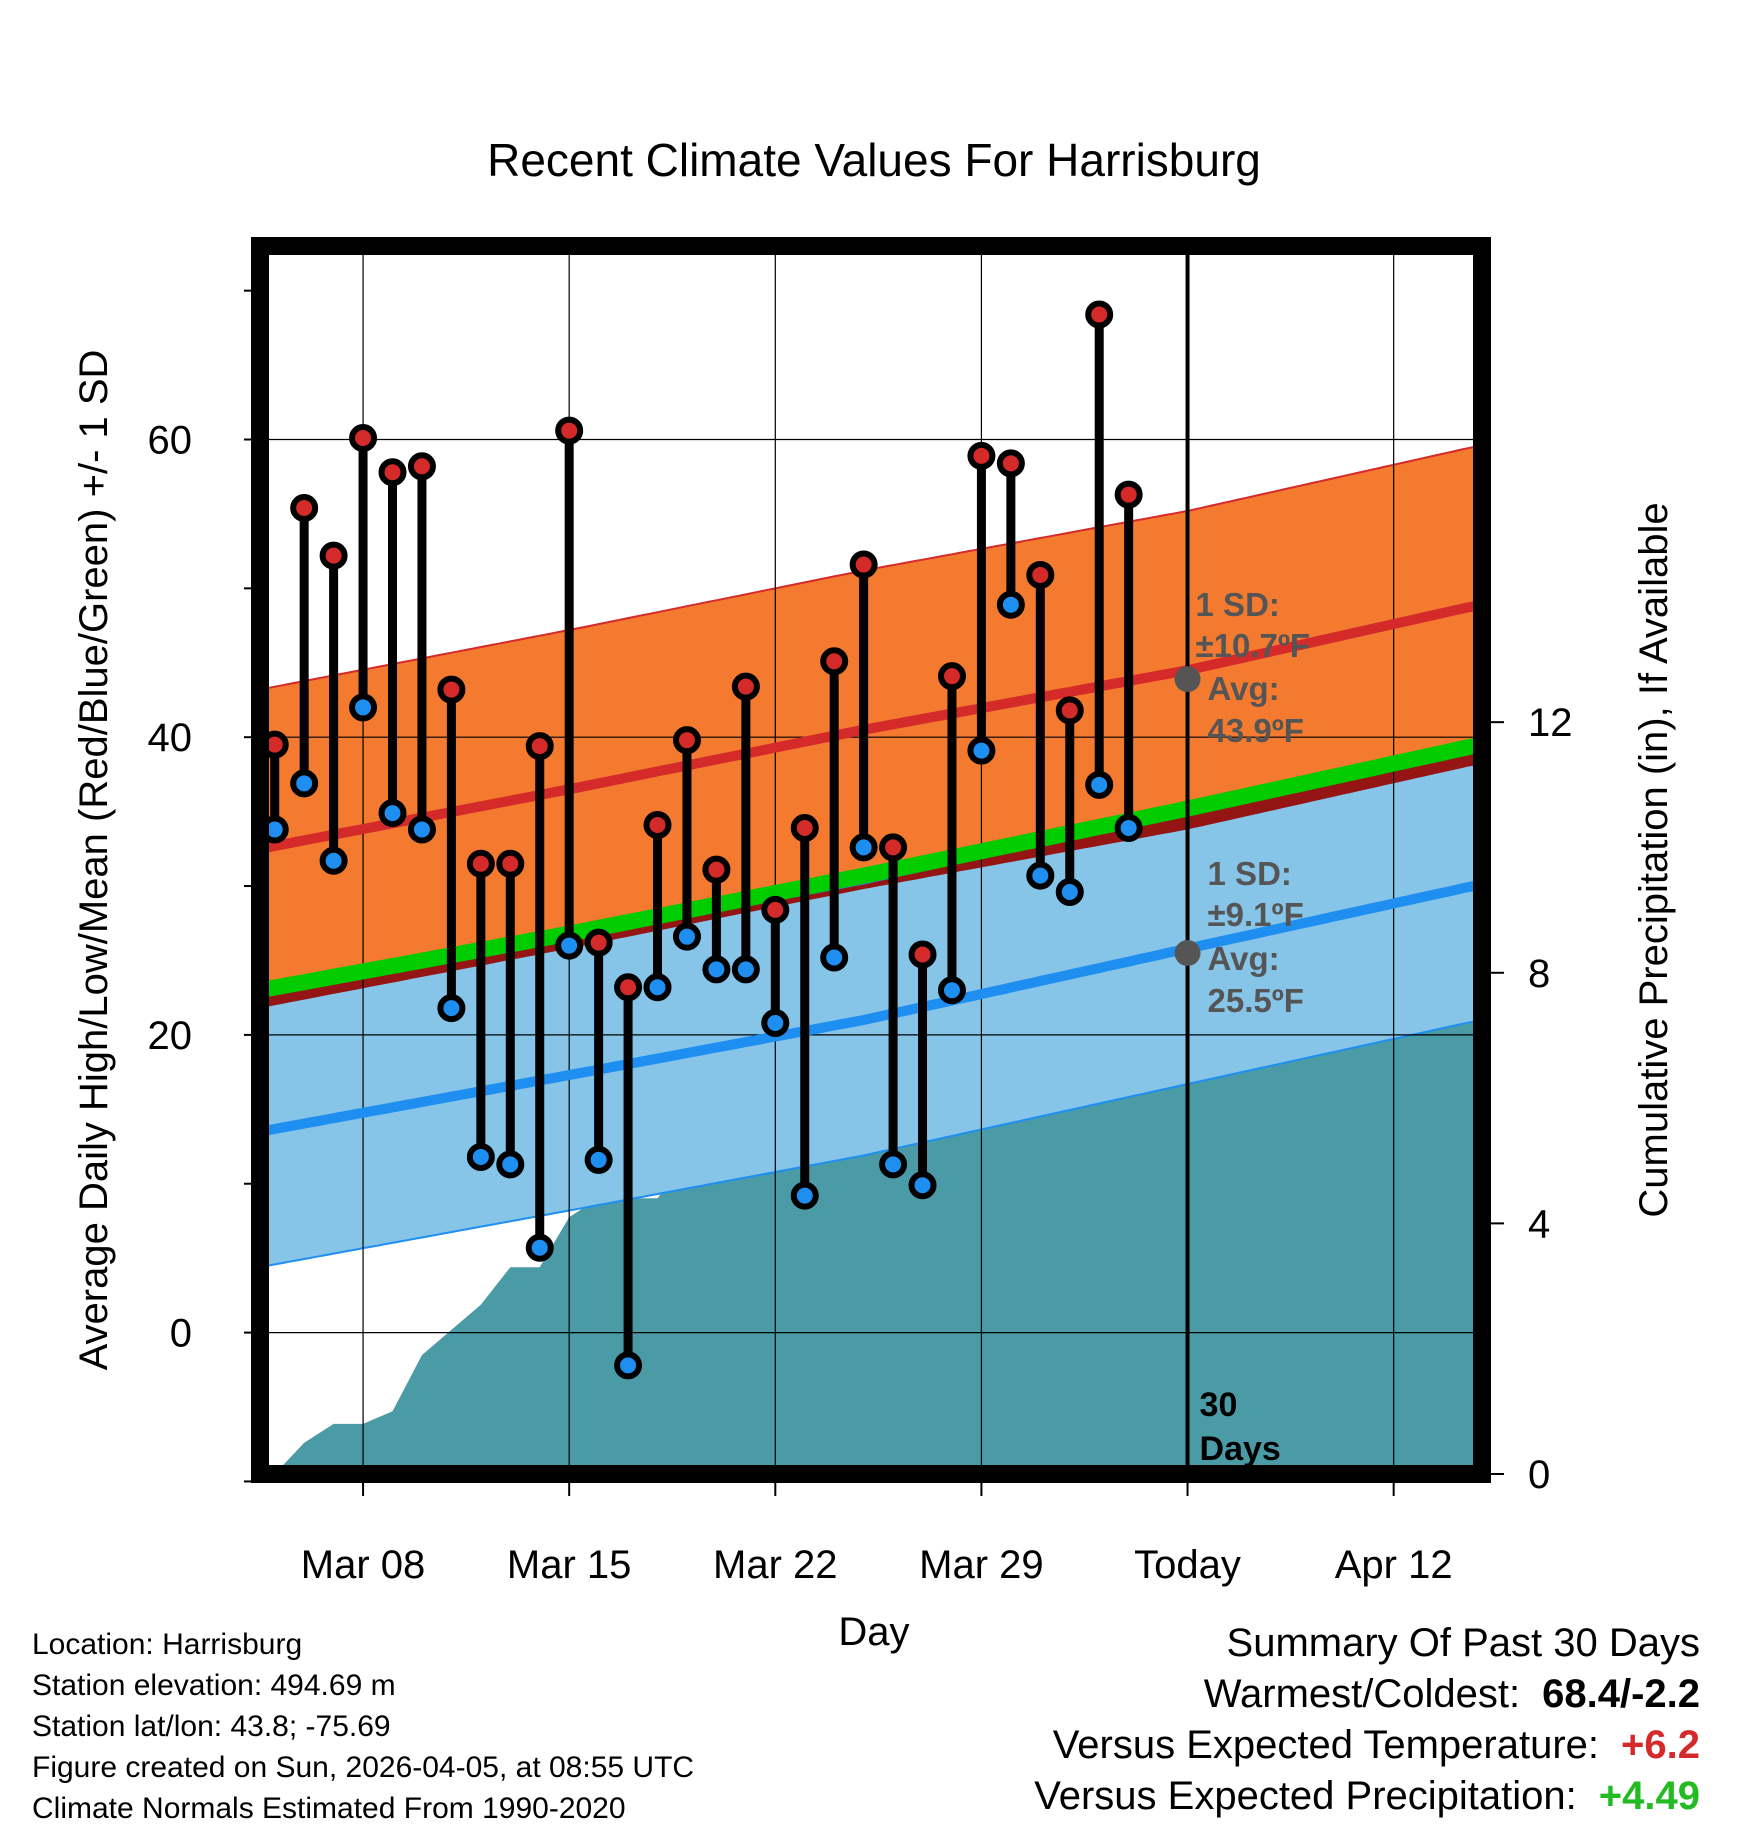 This screenshot has height=1829, width=1748. Describe the element at coordinates (1649, 1796) in the screenshot. I see `precip-value: +4.49` at that location.